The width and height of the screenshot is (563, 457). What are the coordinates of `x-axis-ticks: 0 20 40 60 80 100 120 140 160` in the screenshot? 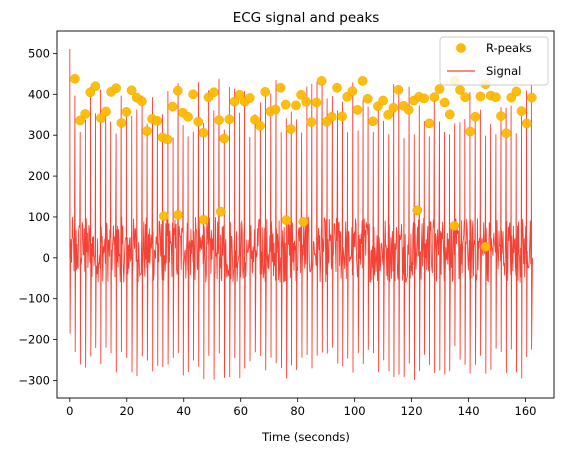 It's located at (301, 408).